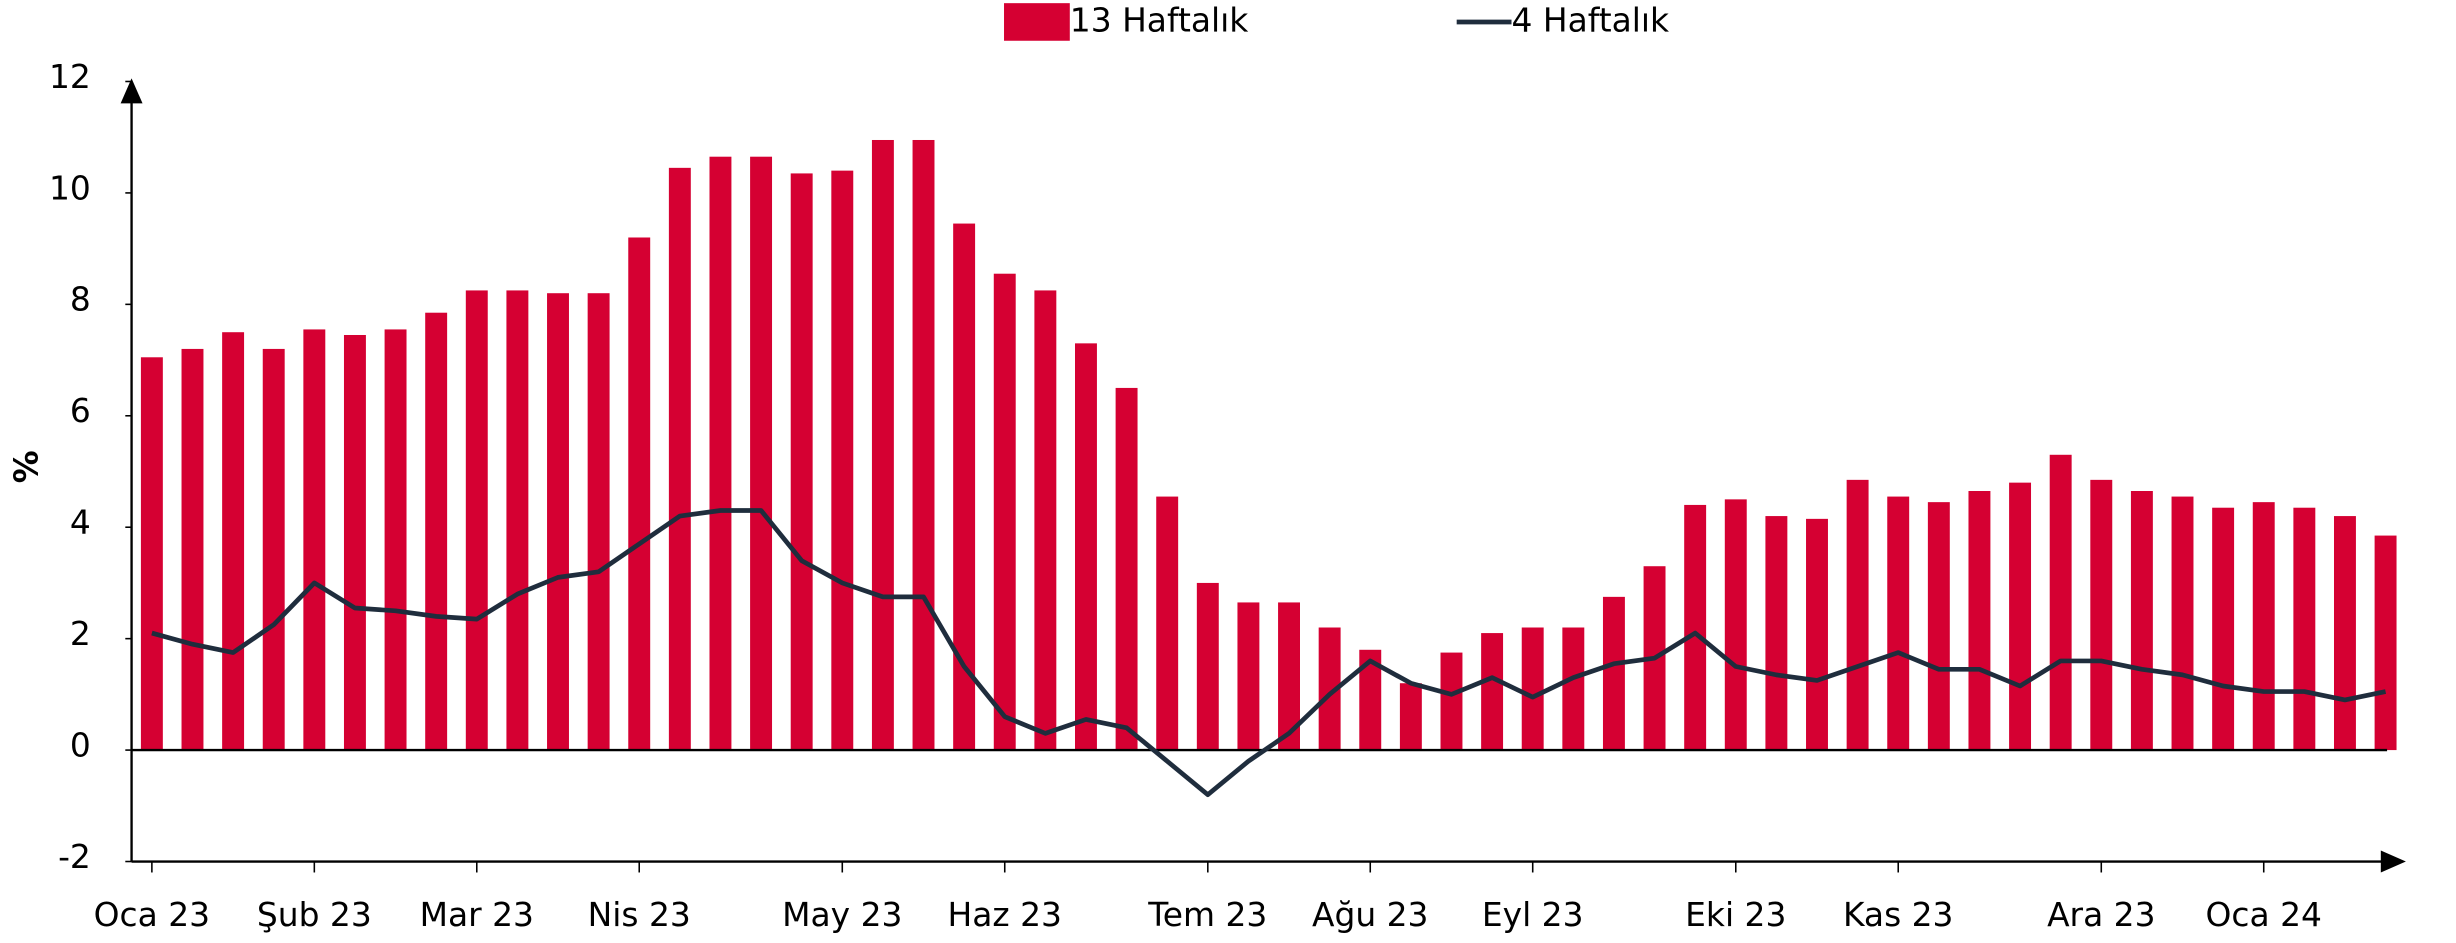 This screenshot has width=2456, height=943. Describe the element at coordinates (1533, 914) in the screenshot. I see `x-tick-label: Eyl 23` at that location.